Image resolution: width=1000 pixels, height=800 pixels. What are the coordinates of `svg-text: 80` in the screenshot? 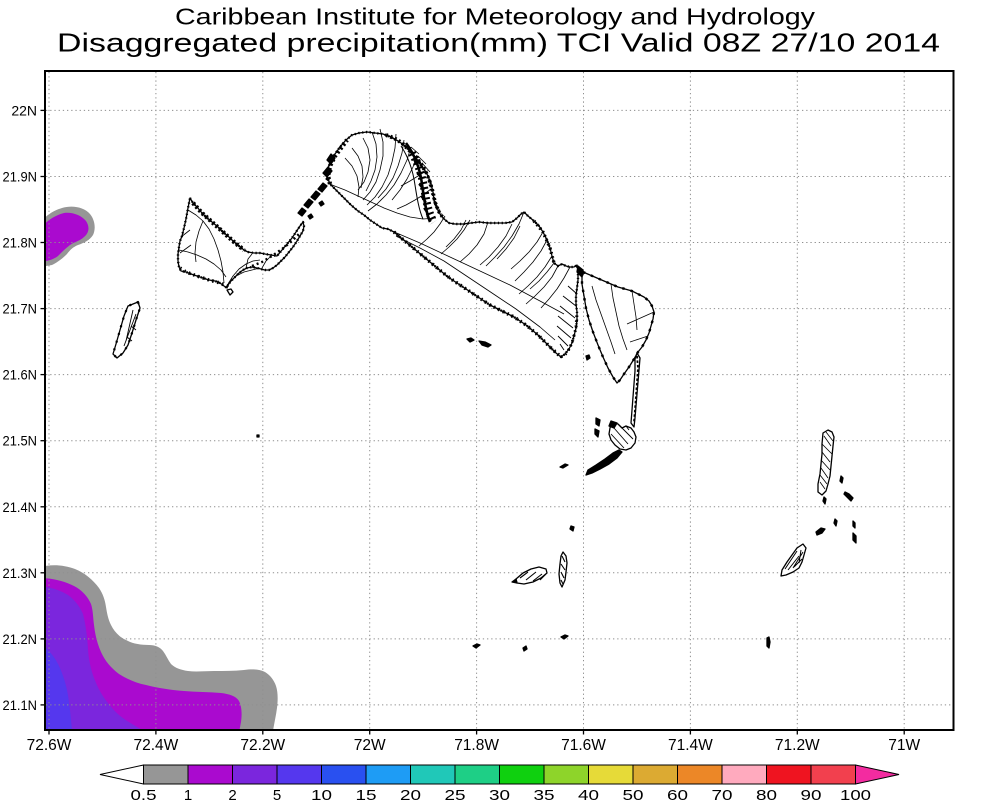 It's located at (766, 793).